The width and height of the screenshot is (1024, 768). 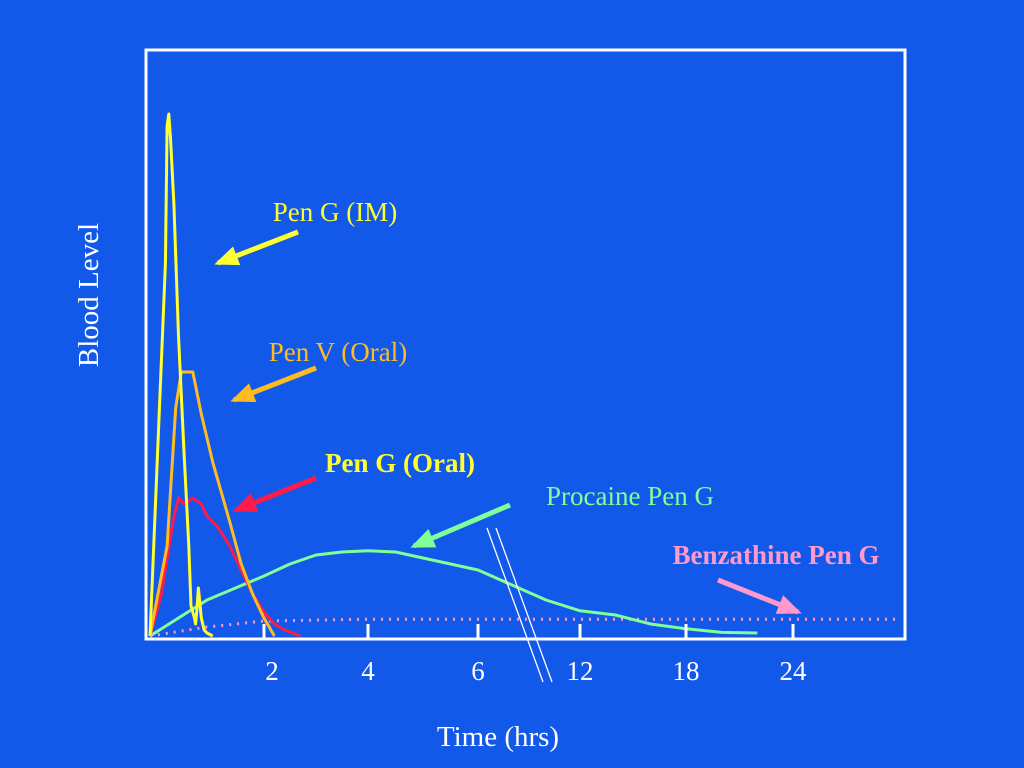 I want to click on x-tick-label: 24, so click(x=794, y=671).